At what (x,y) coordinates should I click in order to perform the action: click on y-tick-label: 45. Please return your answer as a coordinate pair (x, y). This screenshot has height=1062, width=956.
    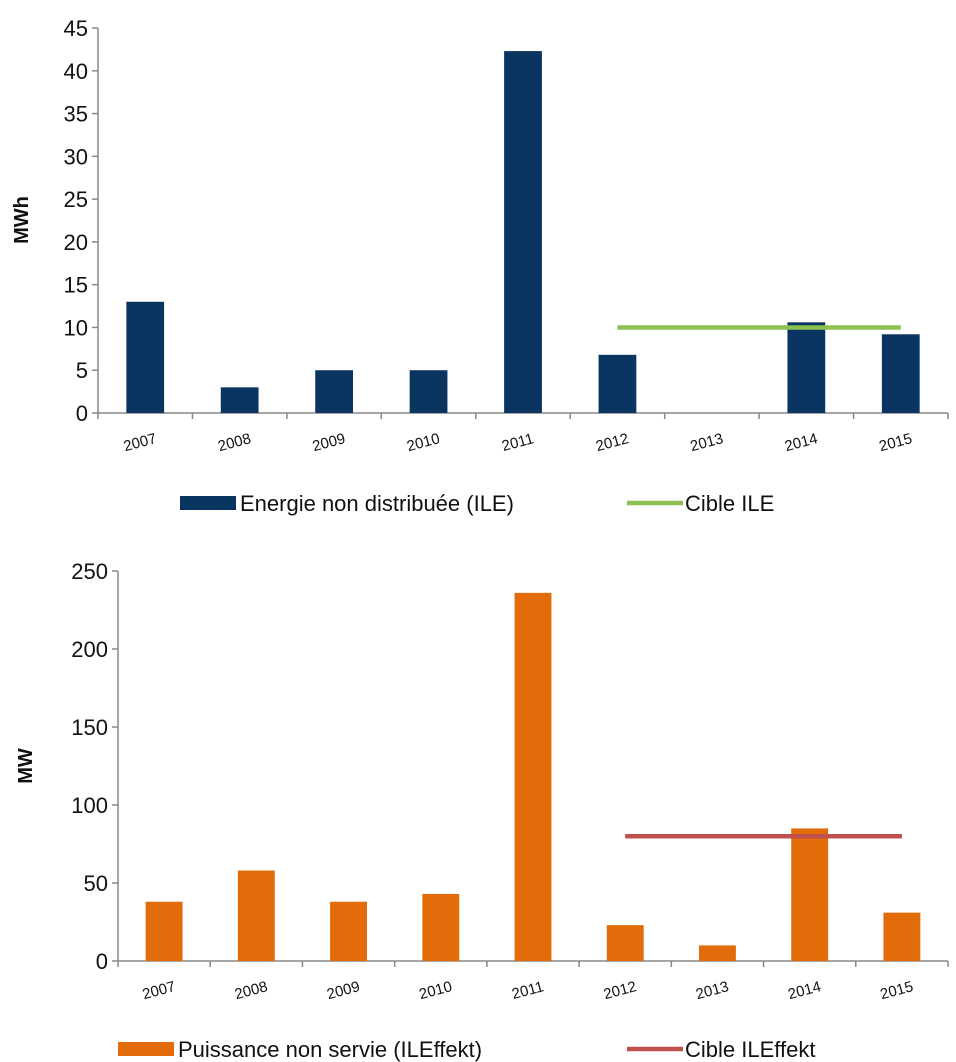
    Looking at the image, I should click on (76, 28).